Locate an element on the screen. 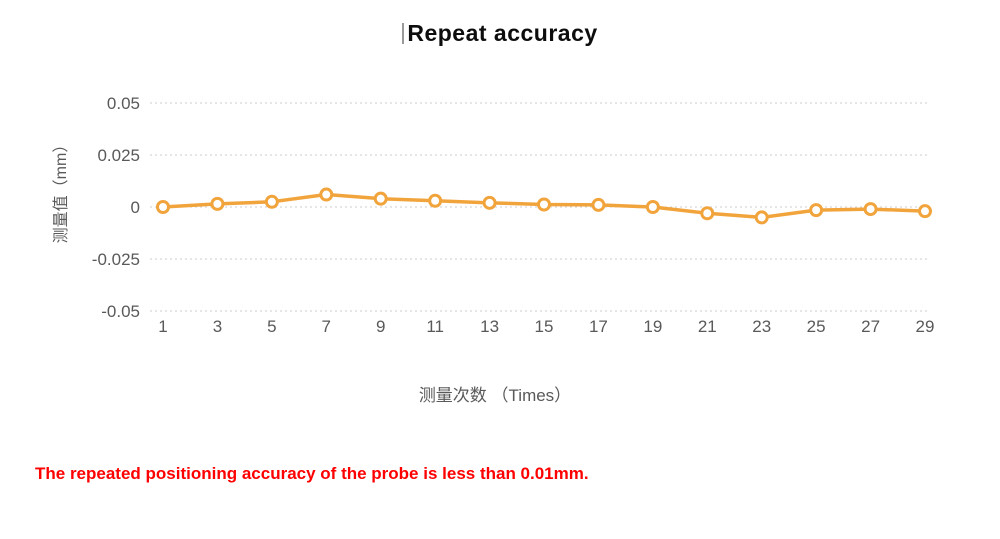 The image size is (1000, 539). y-tick-label: -0.05 is located at coordinates (120, 311).